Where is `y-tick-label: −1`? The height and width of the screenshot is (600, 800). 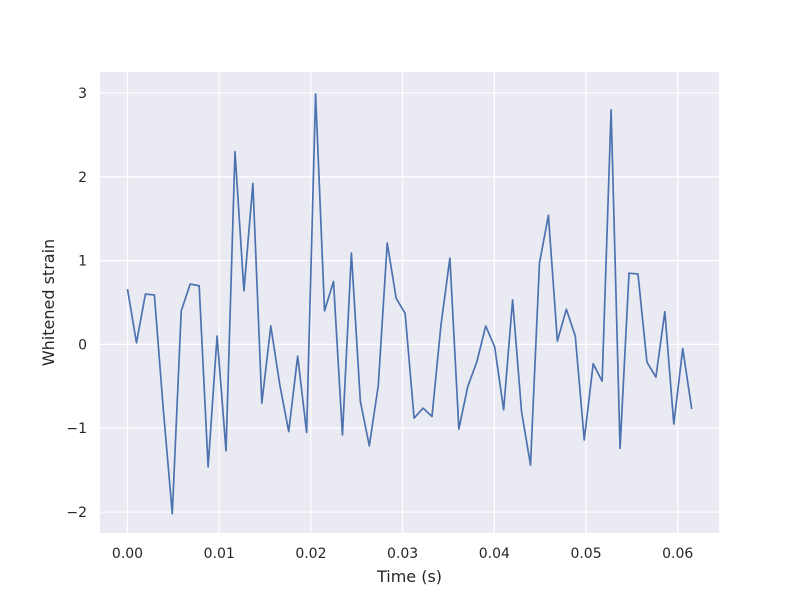 y-tick-label: −1 is located at coordinates (76, 429).